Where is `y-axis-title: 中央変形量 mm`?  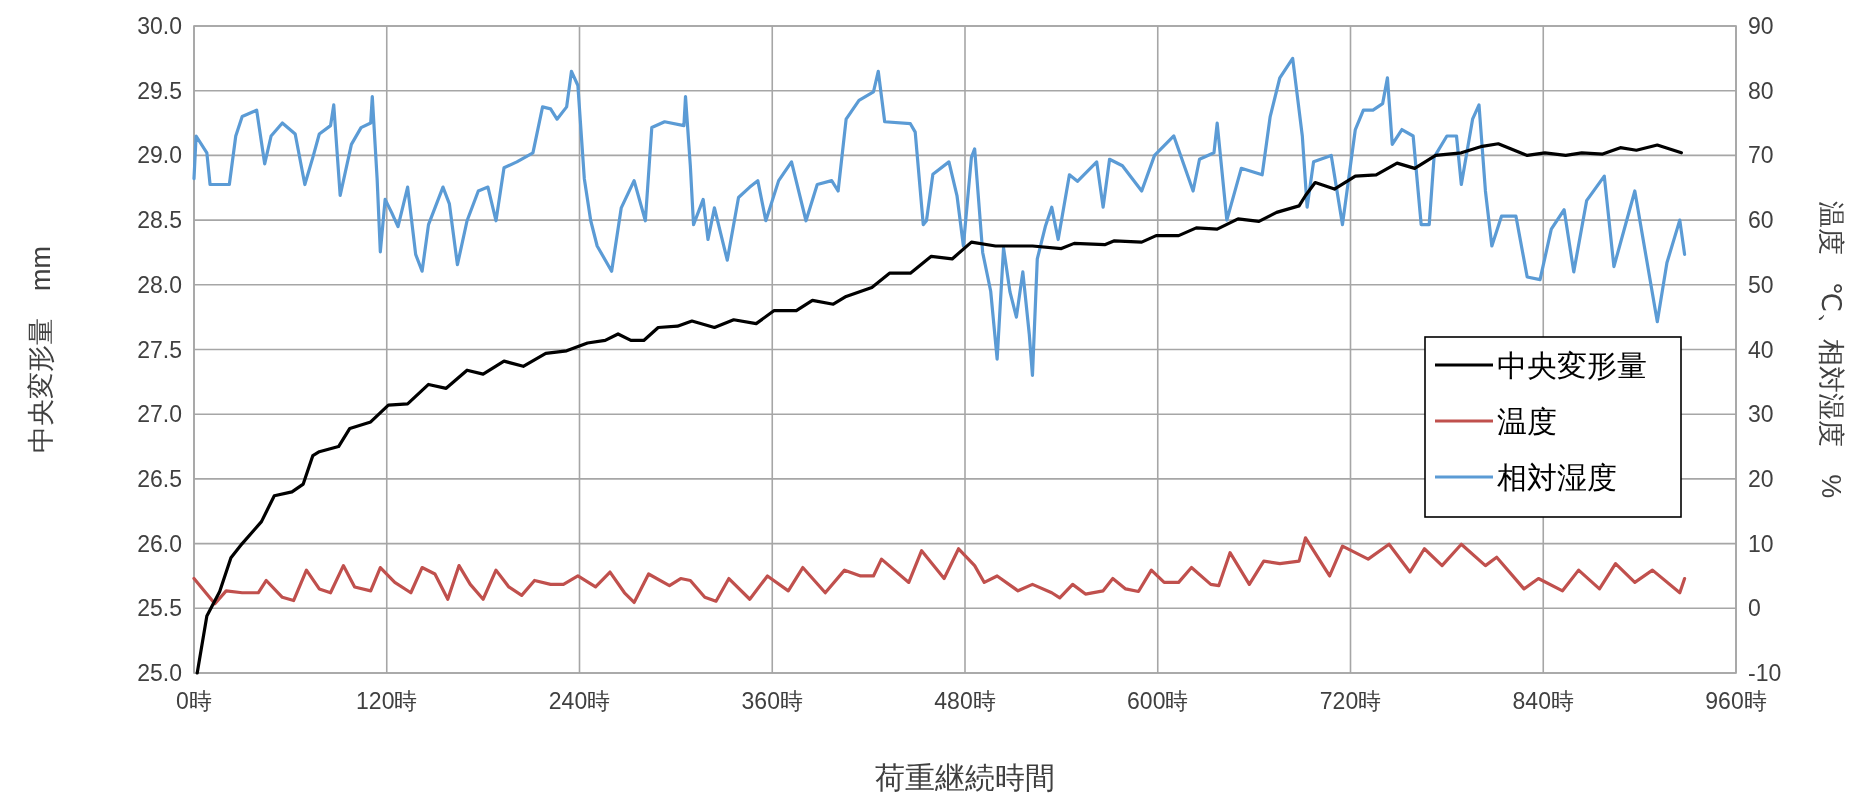
y-axis-title: 中央変形量 mm is located at coordinates (41, 349).